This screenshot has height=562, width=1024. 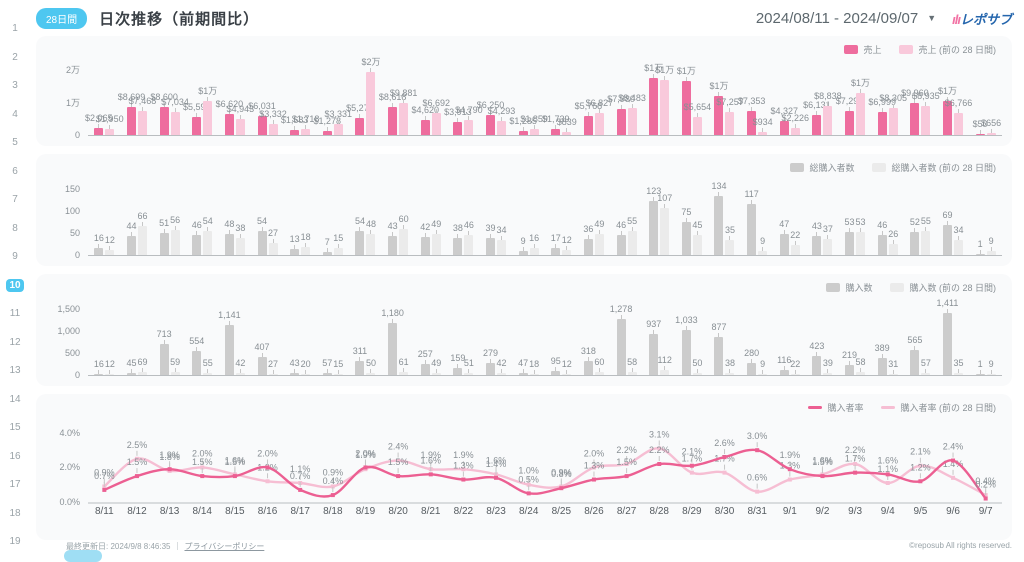 I want to click on bar-current-8/17, so click(x=295, y=132).